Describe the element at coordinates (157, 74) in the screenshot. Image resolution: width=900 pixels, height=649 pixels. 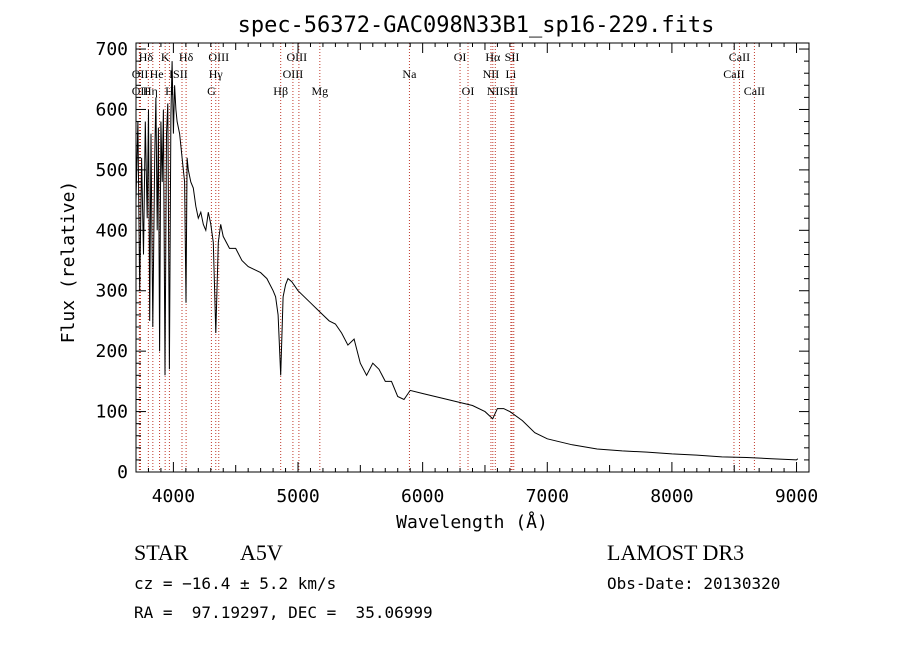
I see `line-label-10: He` at that location.